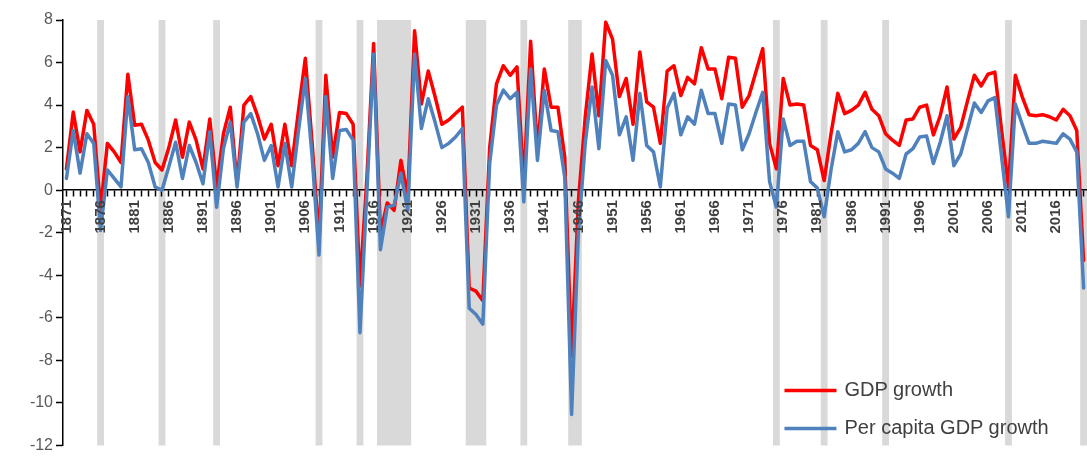  Describe the element at coordinates (304, 217) in the screenshot. I see `x-tick-label: 1906` at that location.